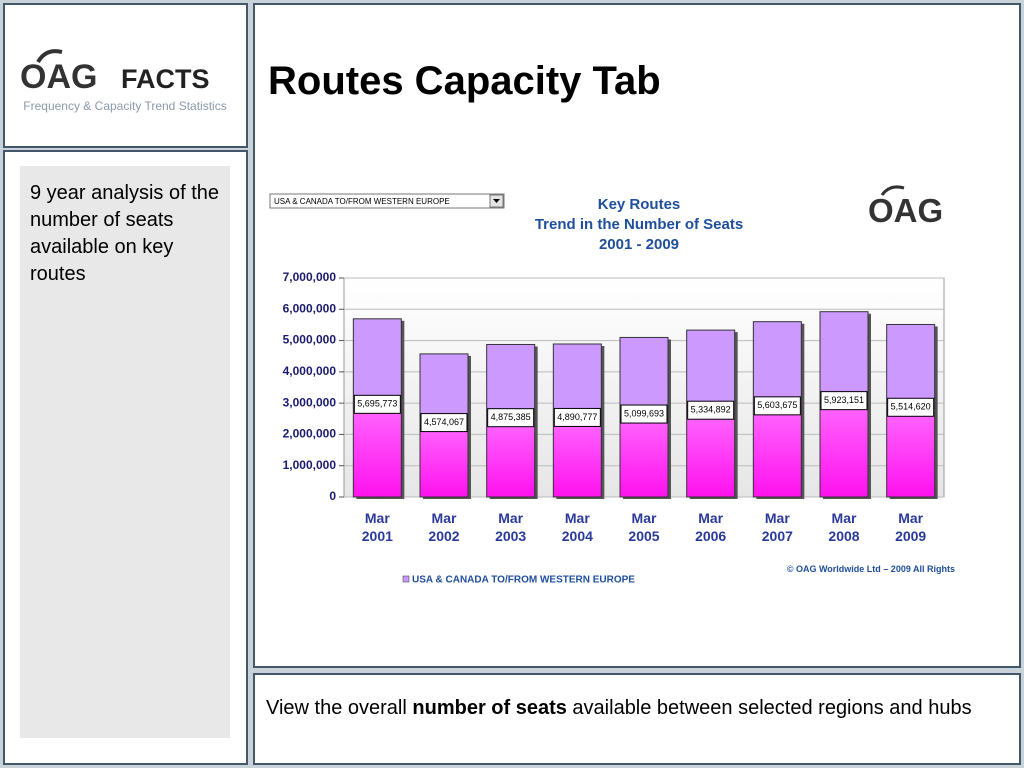 This screenshot has height=768, width=1024. I want to click on logo-swoosh, so click(49, 56).